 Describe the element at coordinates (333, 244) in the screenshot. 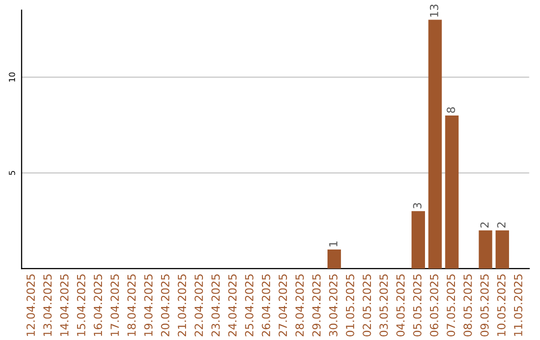

I see `data-label: 1` at that location.